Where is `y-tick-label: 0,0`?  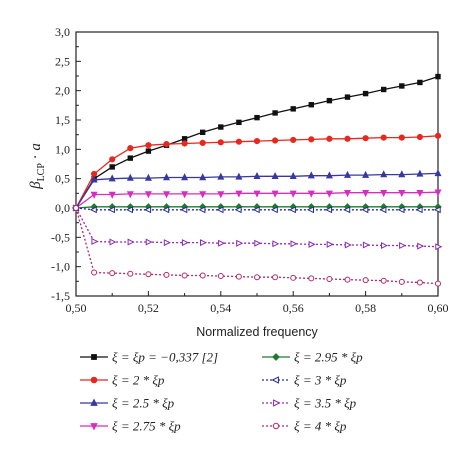
y-tick-label: 0,0 is located at coordinates (62, 208).